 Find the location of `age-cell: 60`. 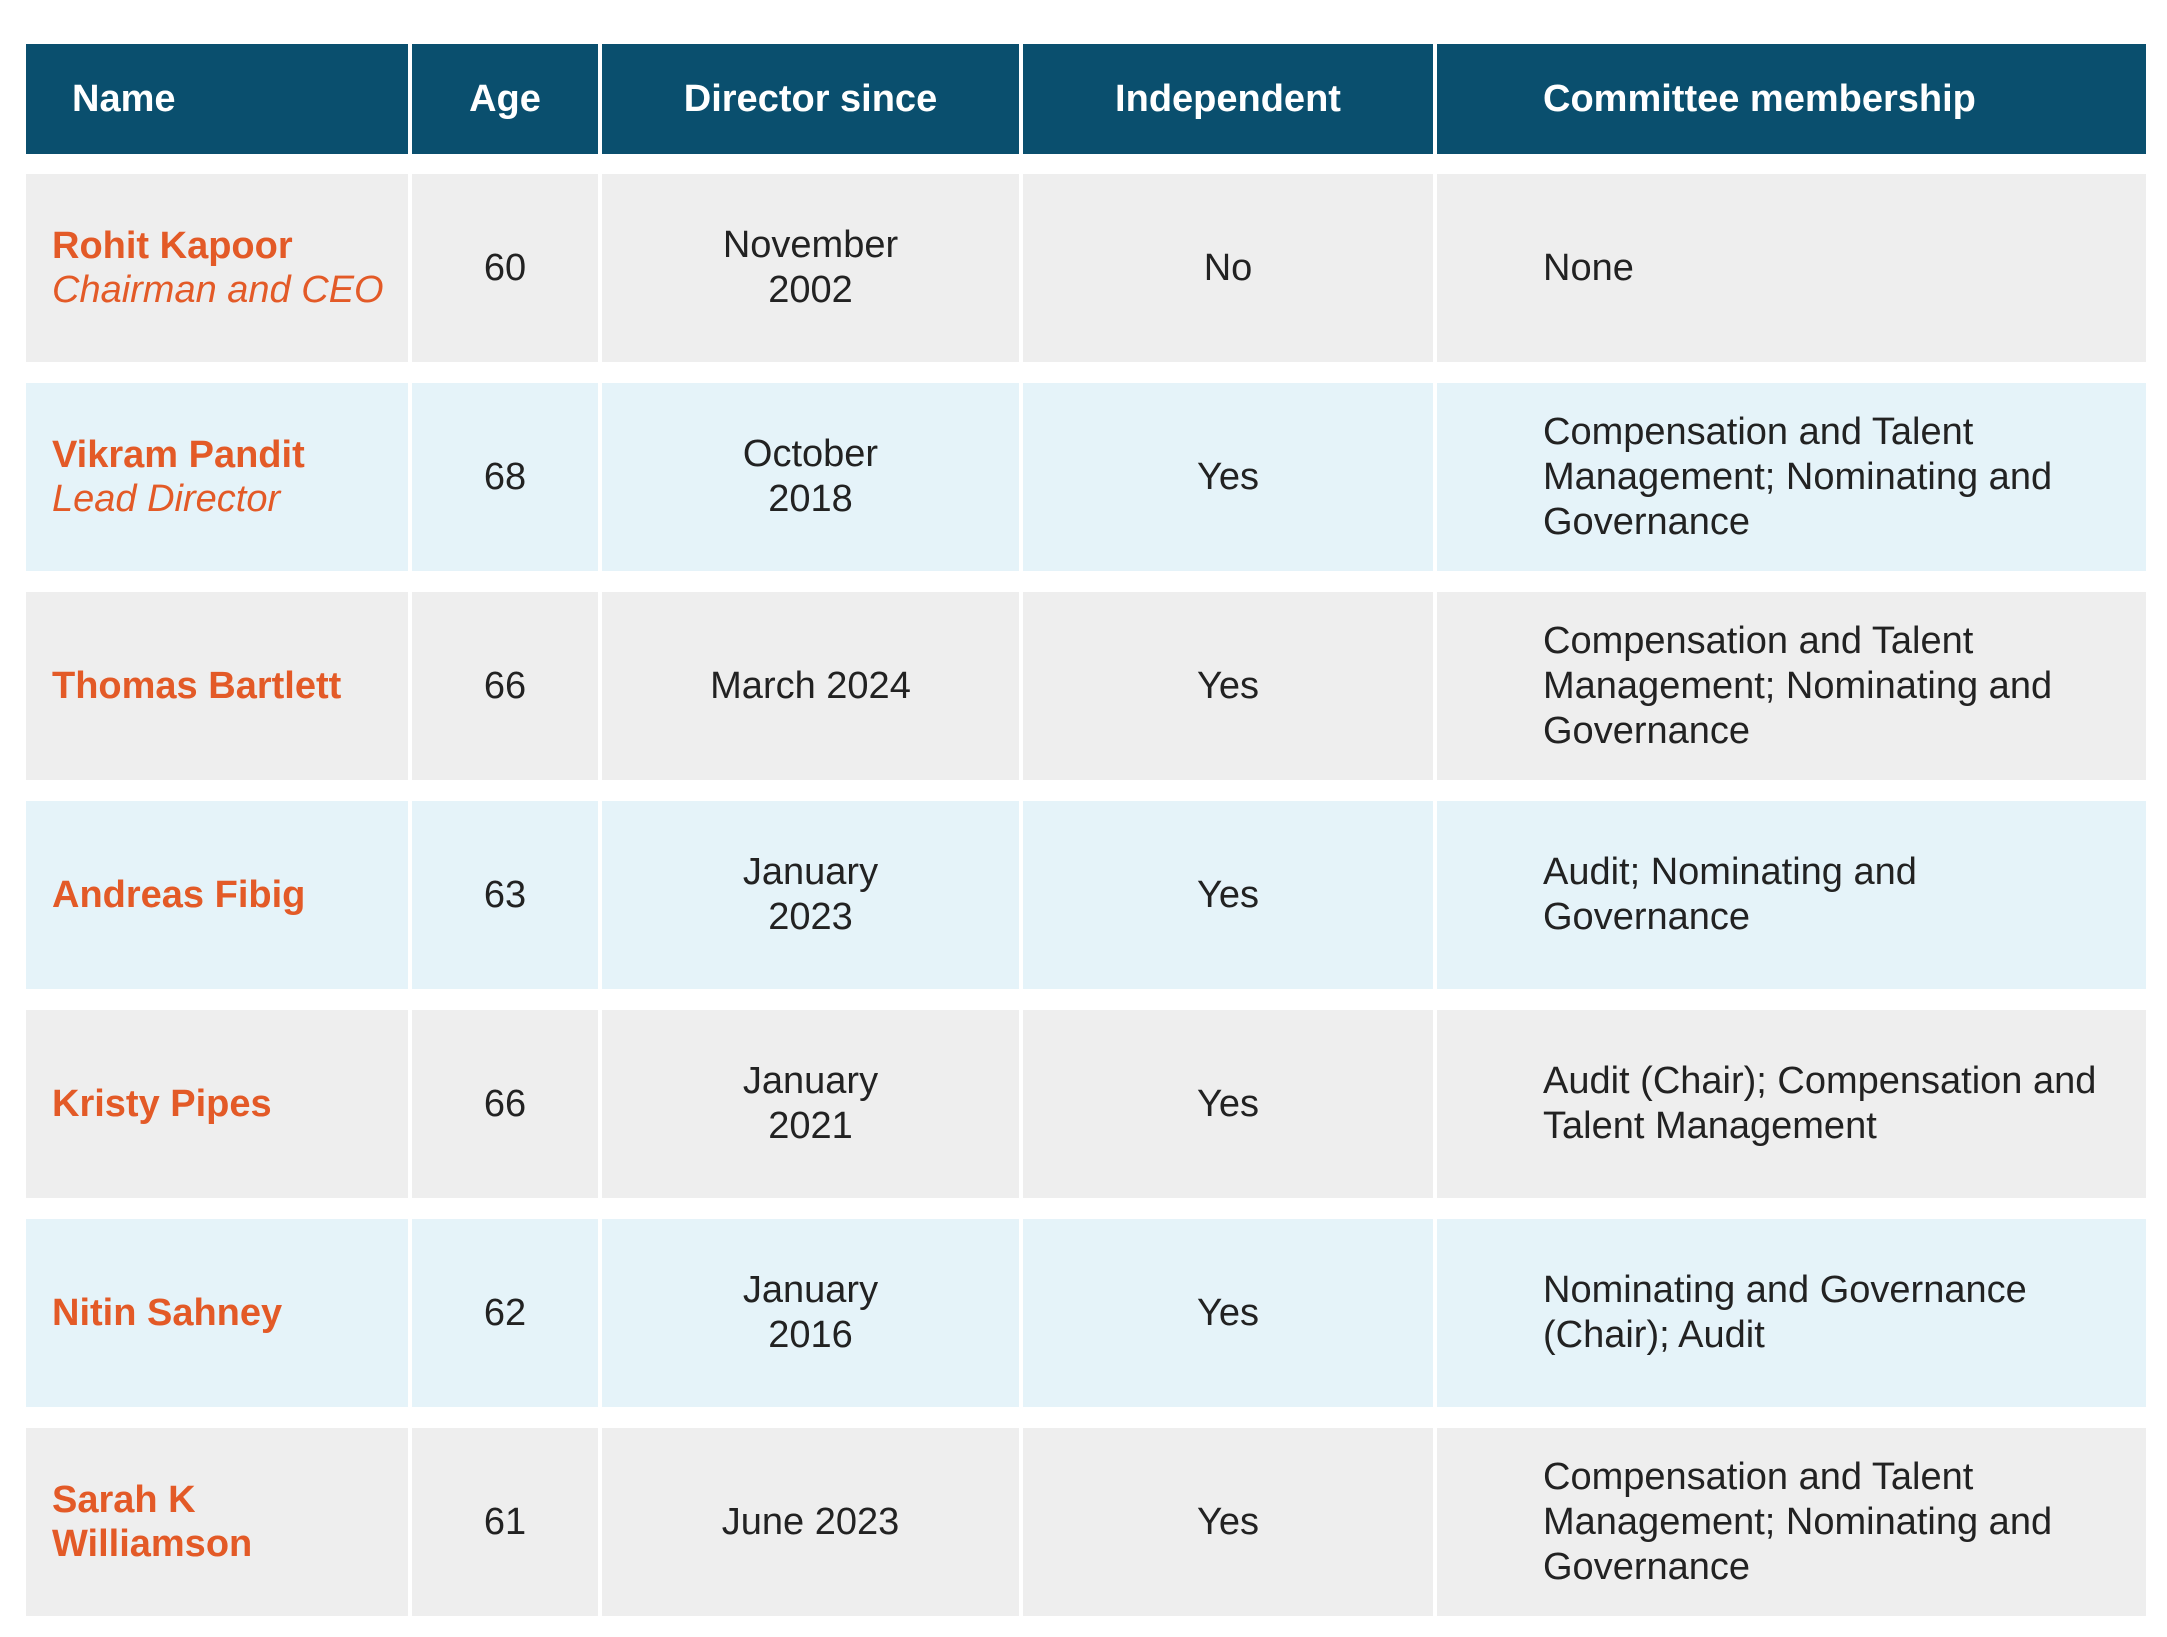

age-cell: 60 is located at coordinates (507, 268).